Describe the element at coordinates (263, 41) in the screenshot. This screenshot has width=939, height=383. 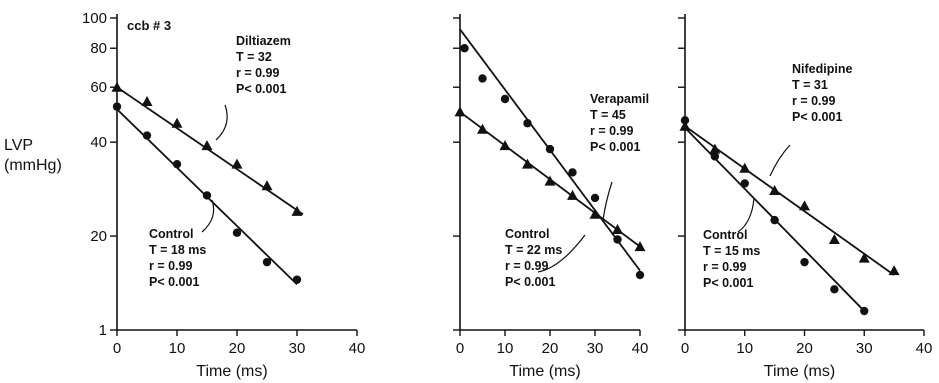
I see `annotation-line: Diltiazem` at that location.